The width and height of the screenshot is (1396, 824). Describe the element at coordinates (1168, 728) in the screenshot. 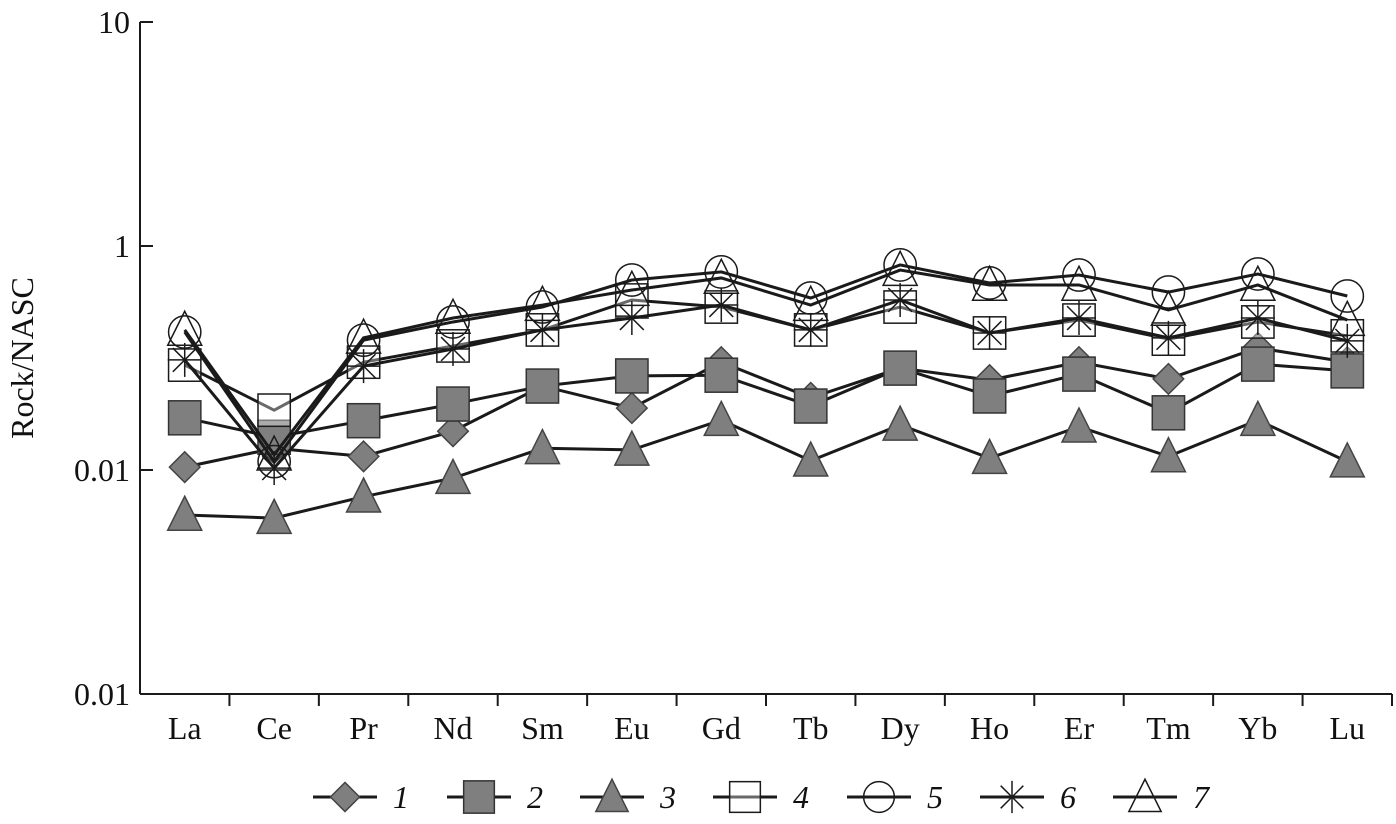

I see `x-tick-label: Tm` at that location.